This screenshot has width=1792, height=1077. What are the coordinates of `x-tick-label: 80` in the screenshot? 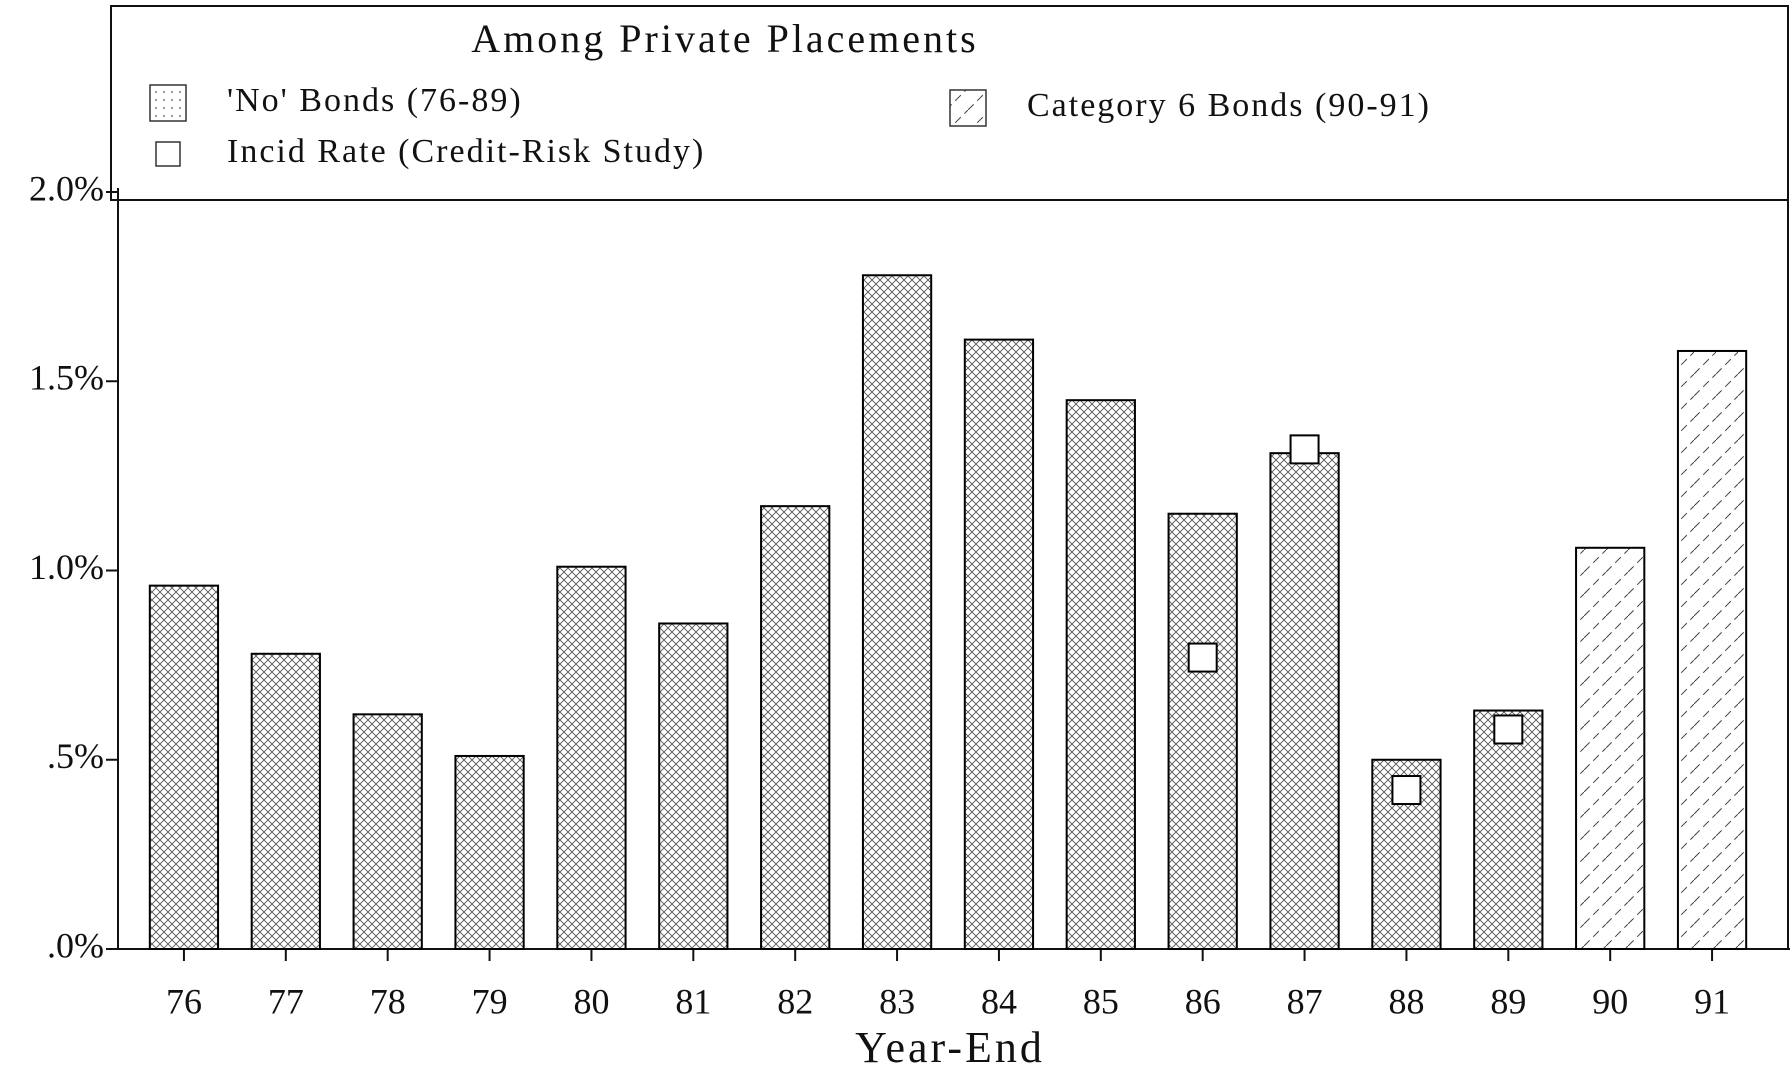 It's located at (591, 1001).